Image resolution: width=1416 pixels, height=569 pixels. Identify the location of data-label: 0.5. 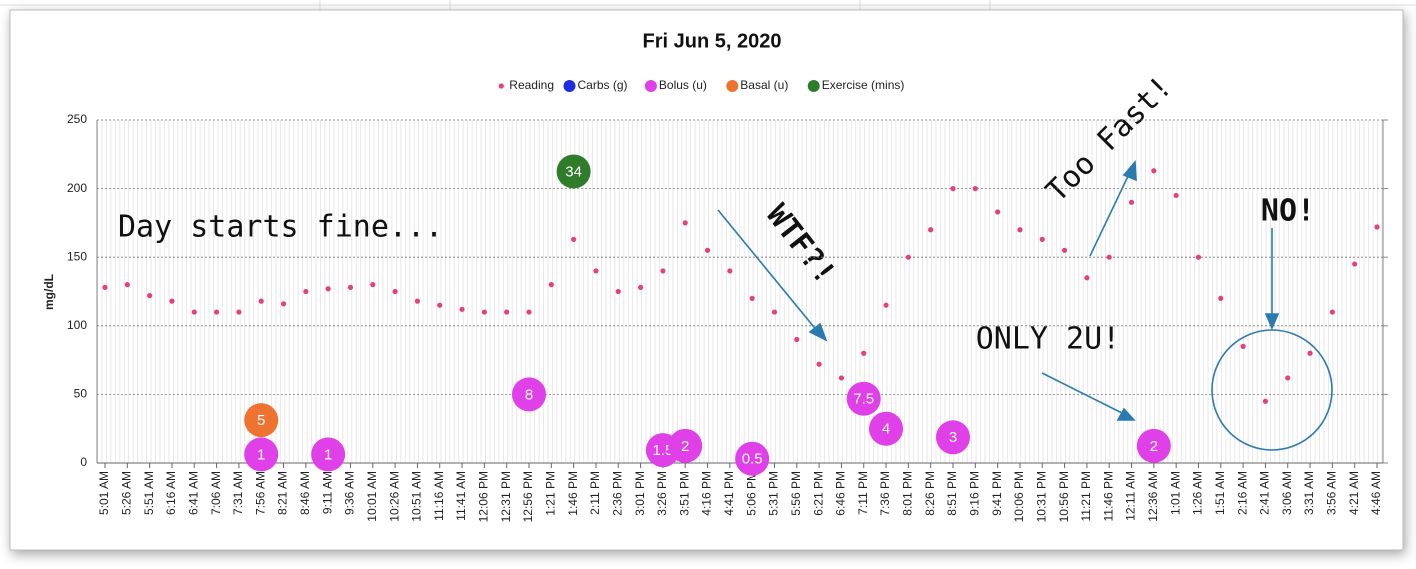
(752, 459).